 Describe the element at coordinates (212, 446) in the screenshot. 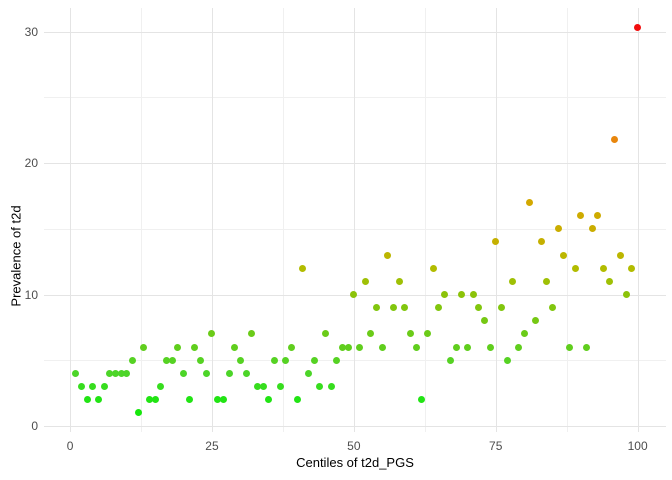

I see `x-tick-label: 25` at that location.